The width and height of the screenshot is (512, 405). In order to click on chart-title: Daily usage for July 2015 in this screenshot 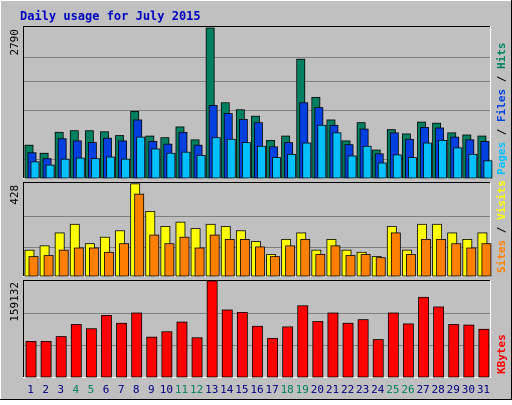, I will do `click(110, 16)`.